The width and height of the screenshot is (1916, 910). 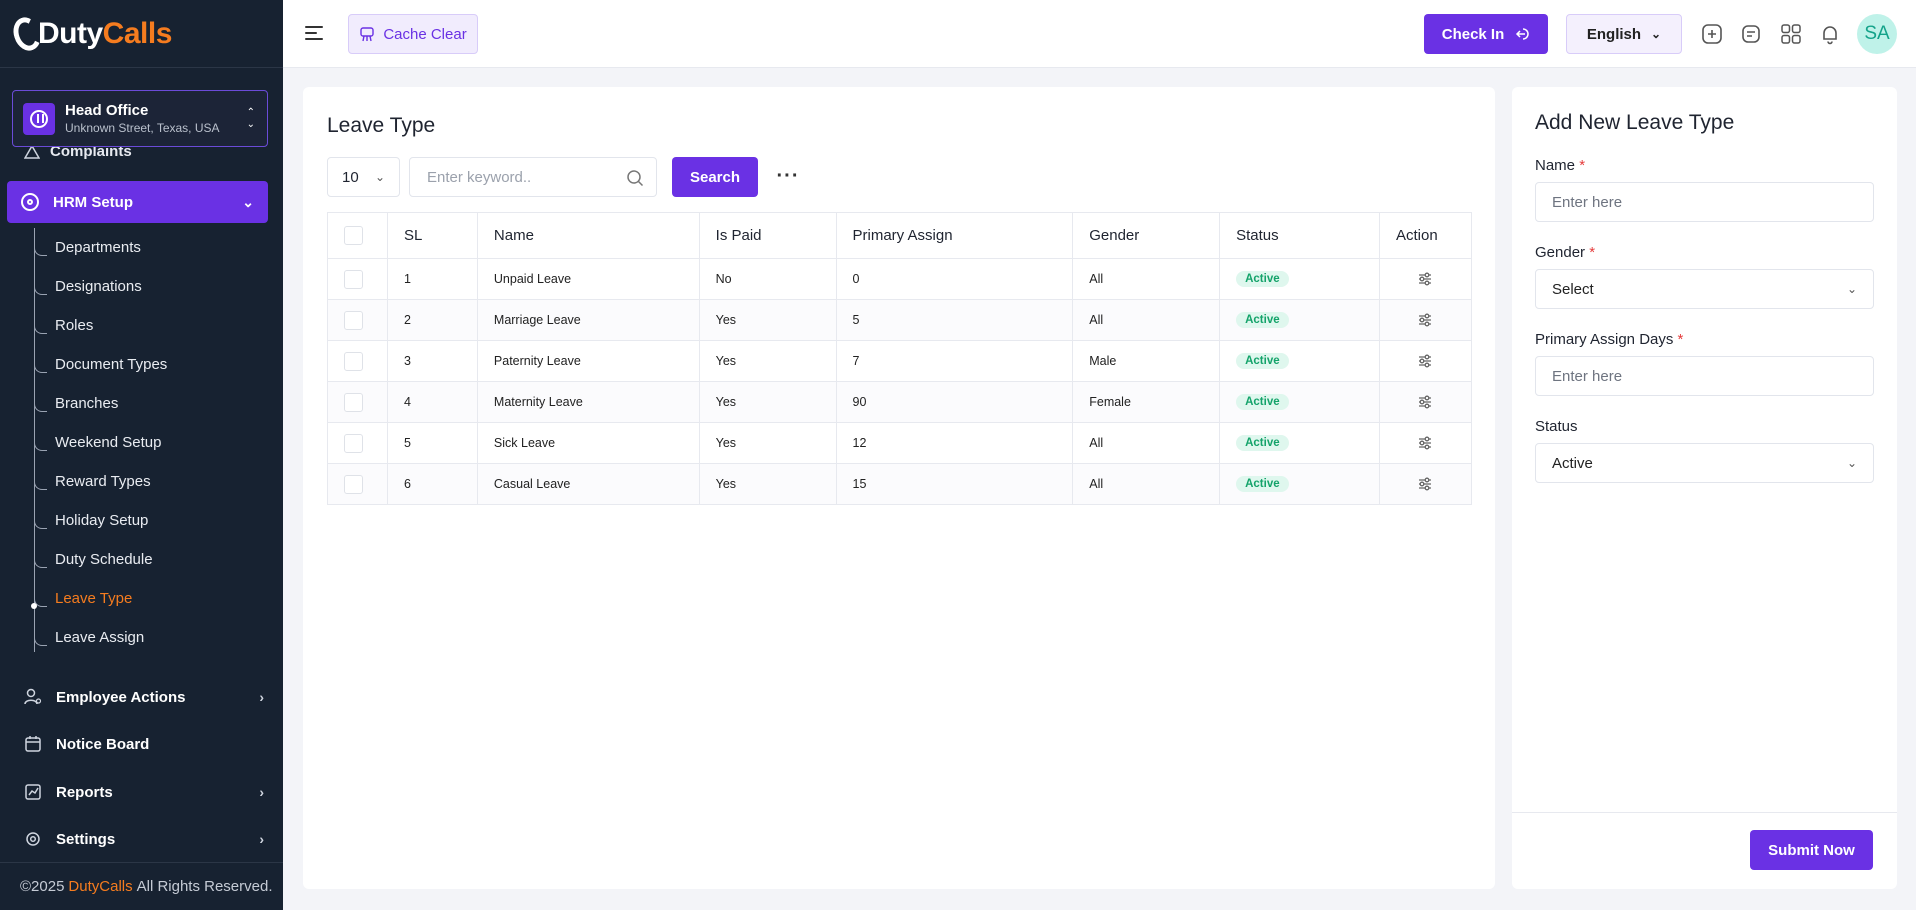 What do you see at coordinates (1582, 165) in the screenshot?
I see `required-mark: *` at bounding box center [1582, 165].